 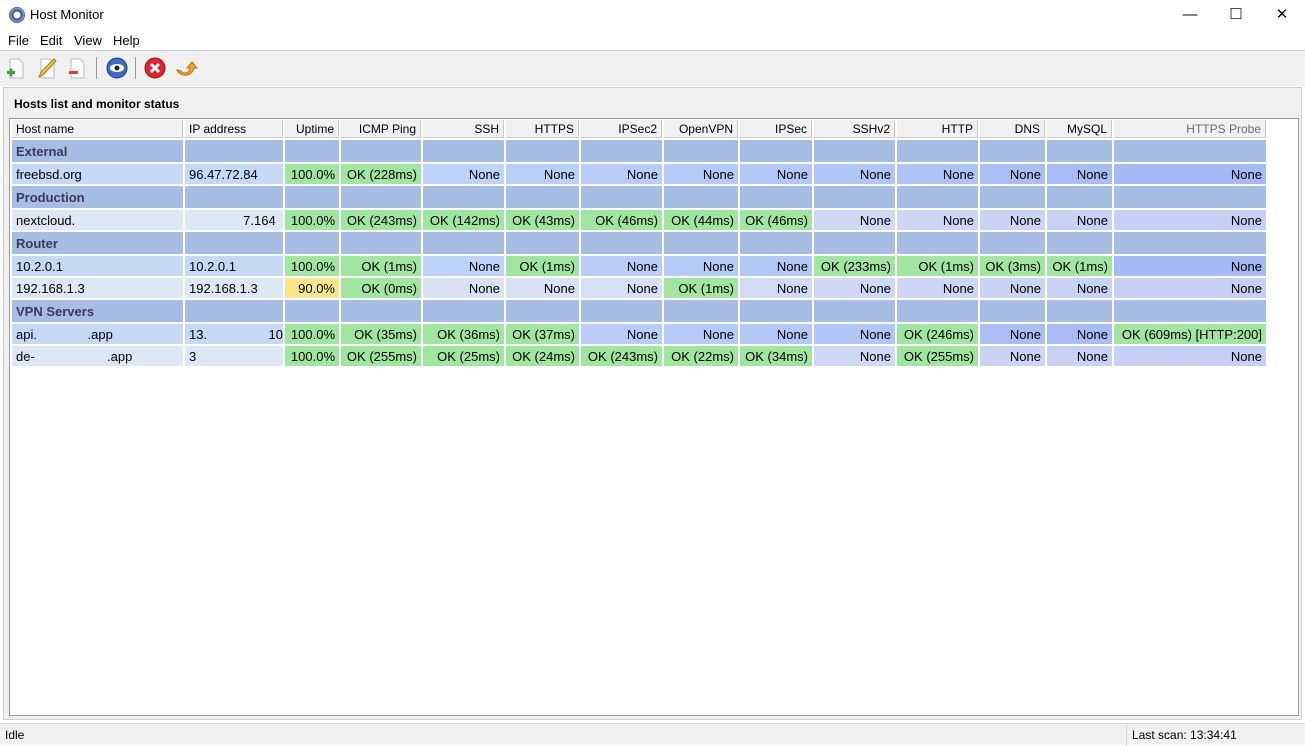 I want to click on maximize-button: ☐, so click(x=1236, y=14).